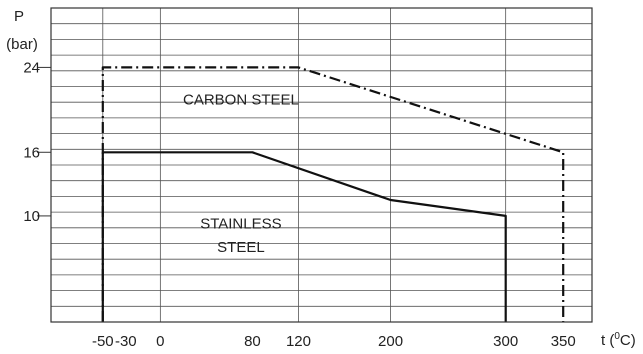  What do you see at coordinates (298, 341) in the screenshot?
I see `x-tick-label: 120` at bounding box center [298, 341].